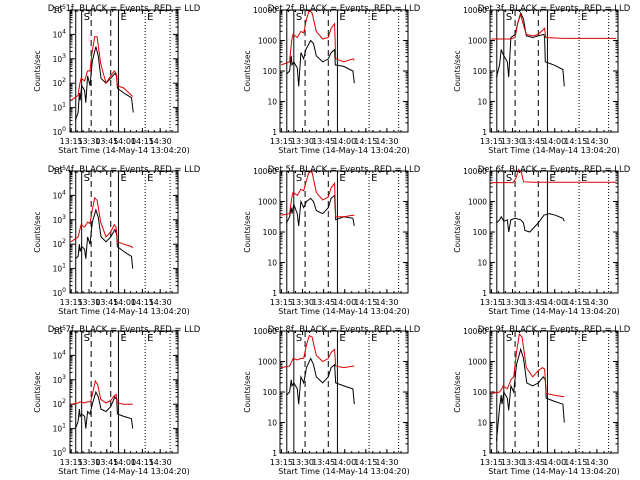 This screenshot has width=640, height=480. I want to click on y-tick-label: 1, so click(274, 453).